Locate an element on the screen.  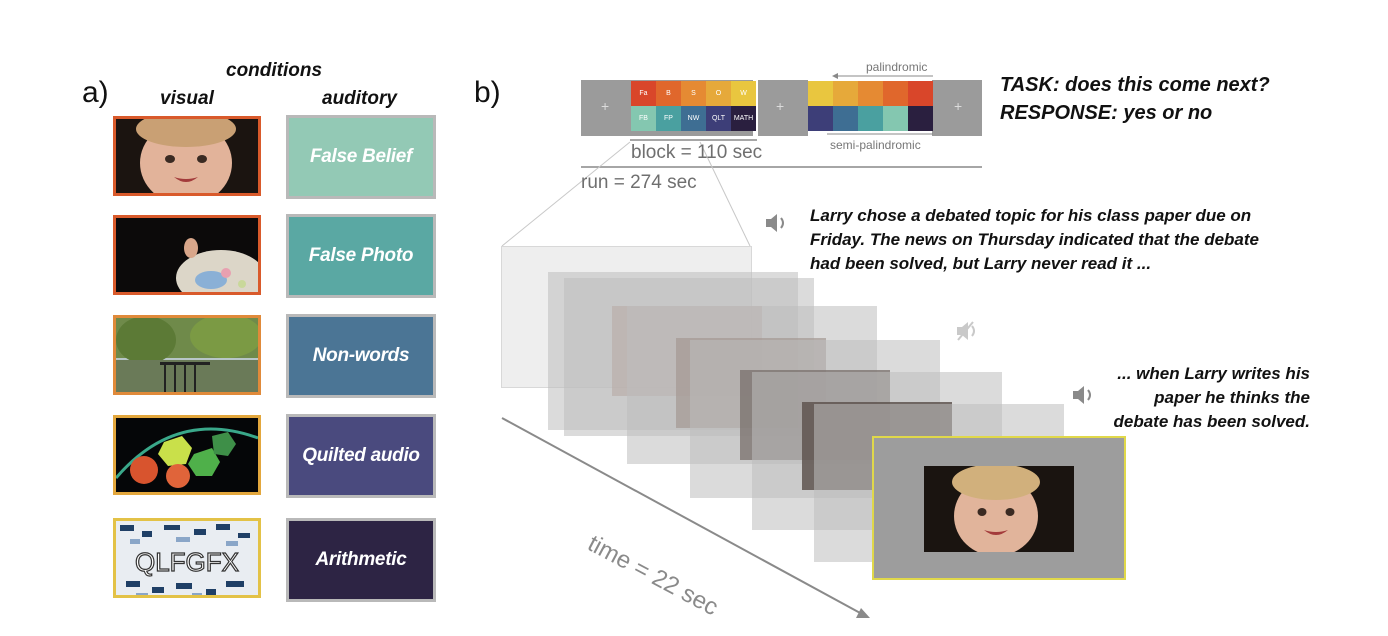
condition-quilted-audio: Quilted audio is located at coordinates (361, 456).